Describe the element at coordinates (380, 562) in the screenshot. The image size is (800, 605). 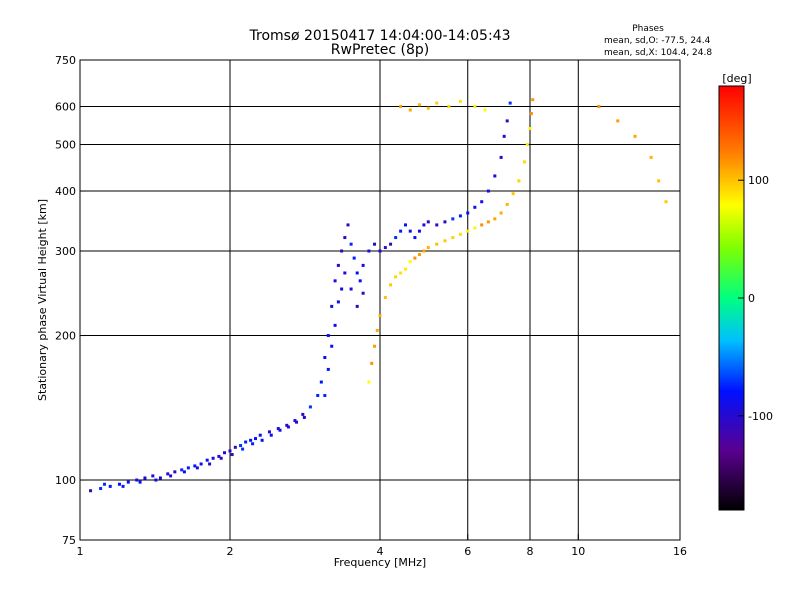
I see `x-axis-label: Frequency [MHz]` at that location.